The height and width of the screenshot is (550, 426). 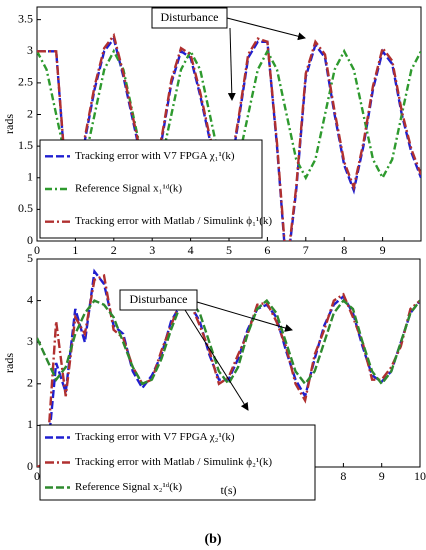 I want to click on x-tick-label: 2, so click(x=114, y=250).